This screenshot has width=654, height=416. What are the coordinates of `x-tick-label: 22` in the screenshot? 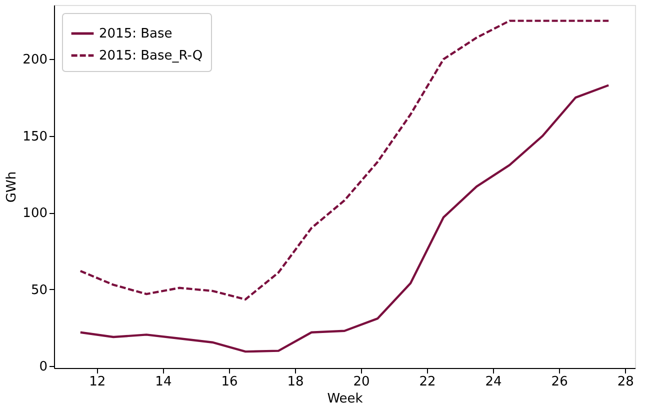 It's located at (427, 382).